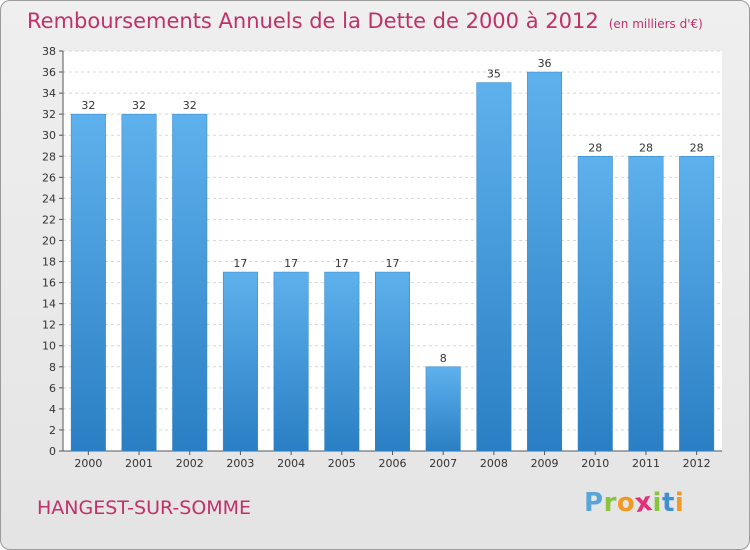 The width and height of the screenshot is (750, 550). What do you see at coordinates (88, 282) in the screenshot?
I see `bar-2000` at bounding box center [88, 282].